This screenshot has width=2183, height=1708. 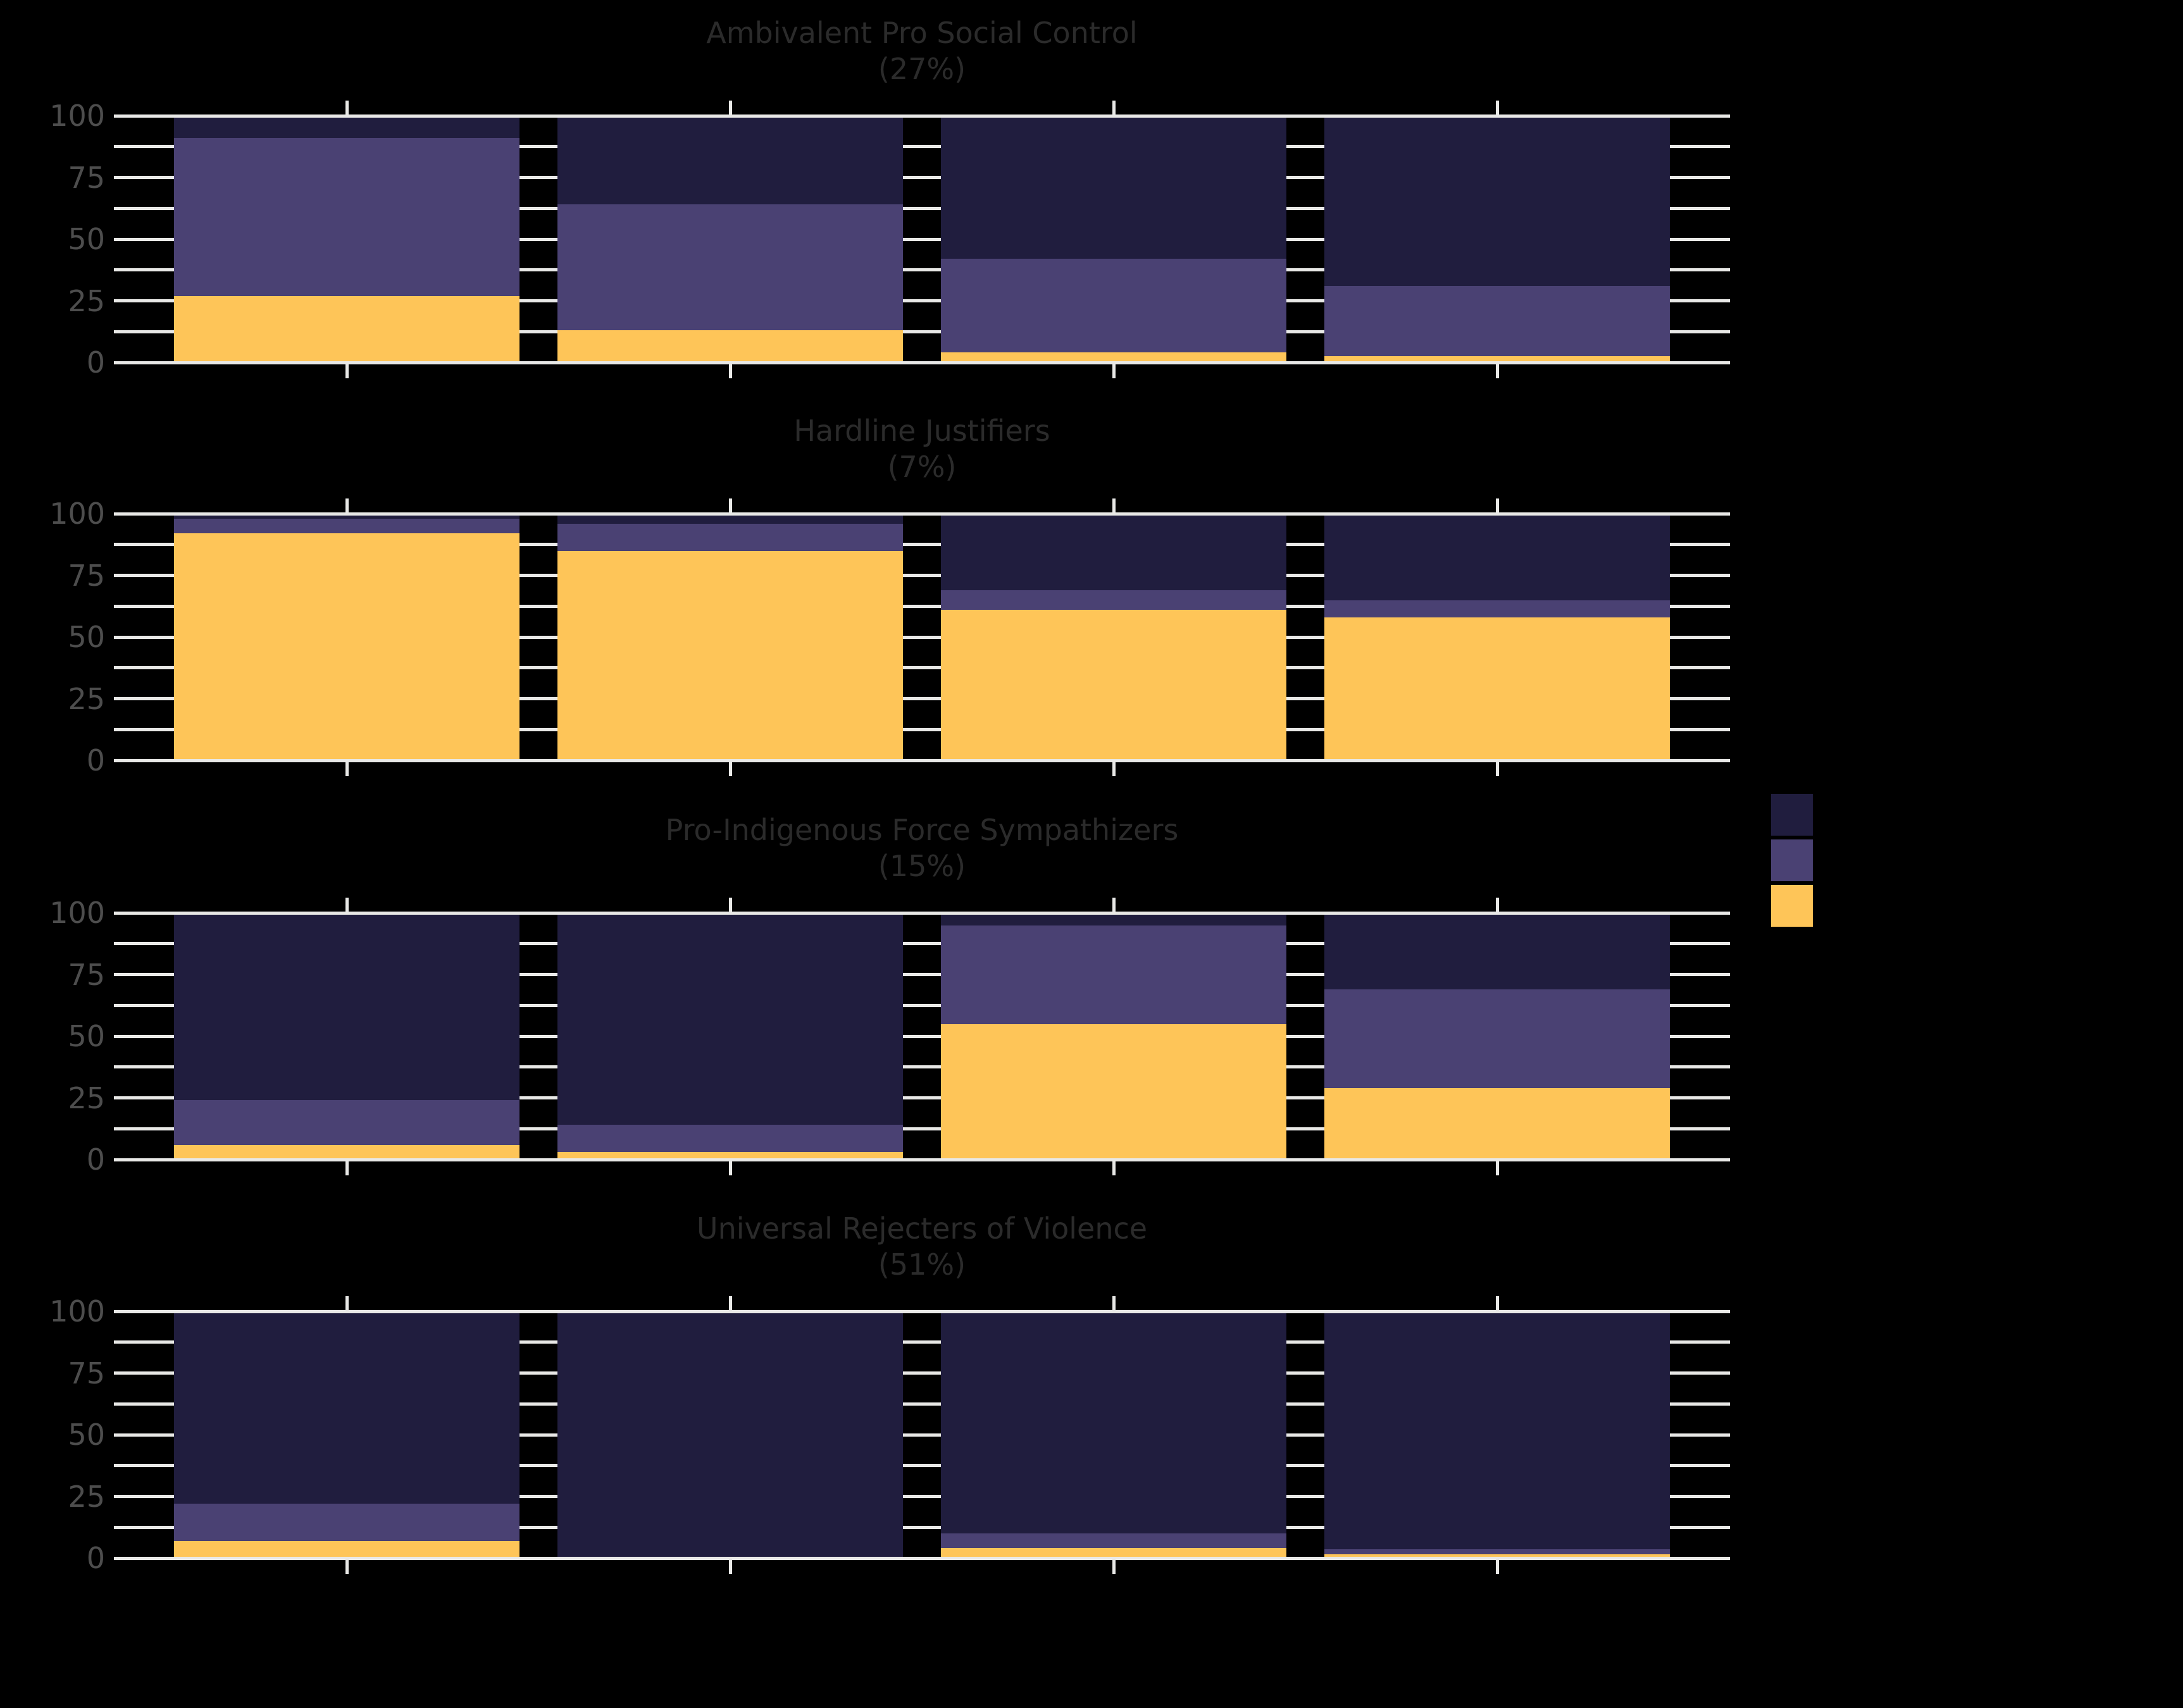 What do you see at coordinates (922, 830) in the screenshot?
I see `panel-title-text: Pro-Indigenous Force Sympathizers` at bounding box center [922, 830].